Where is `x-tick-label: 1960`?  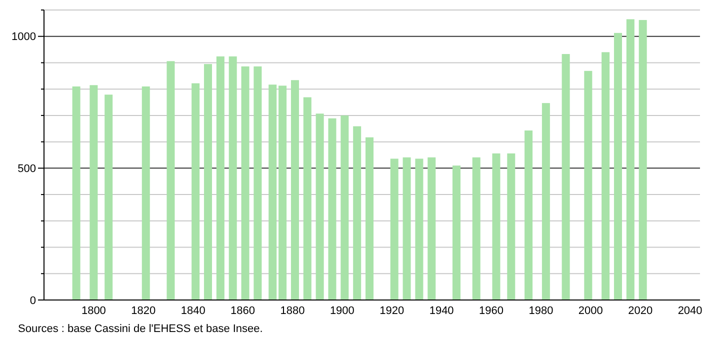
x-tick-label: 1960 is located at coordinates (491, 311).